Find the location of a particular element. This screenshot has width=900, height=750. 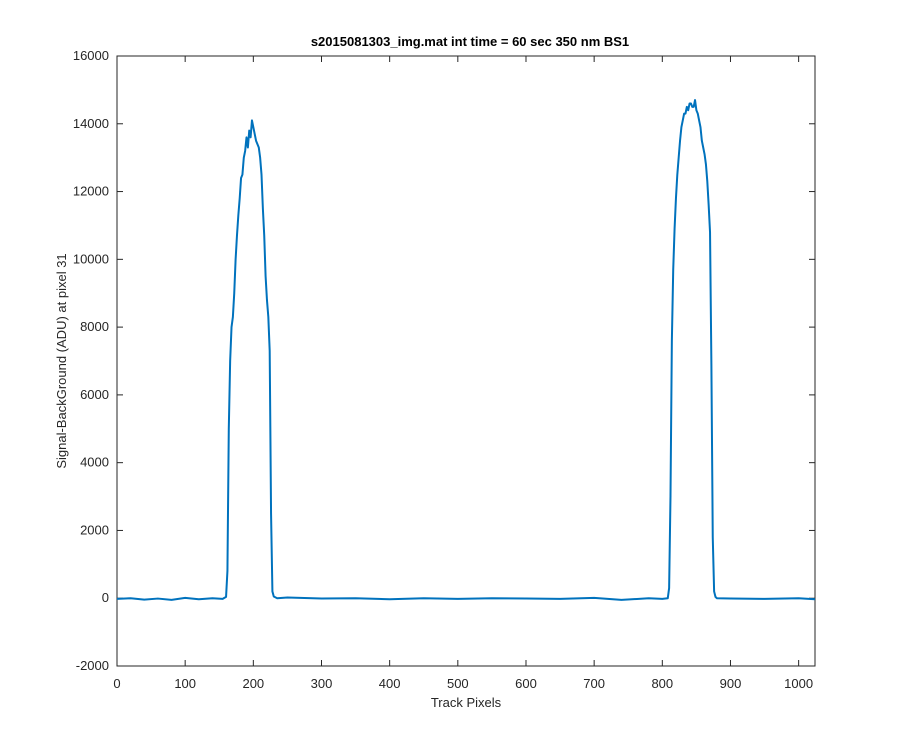

x-tick-label: 400 is located at coordinates (390, 683).